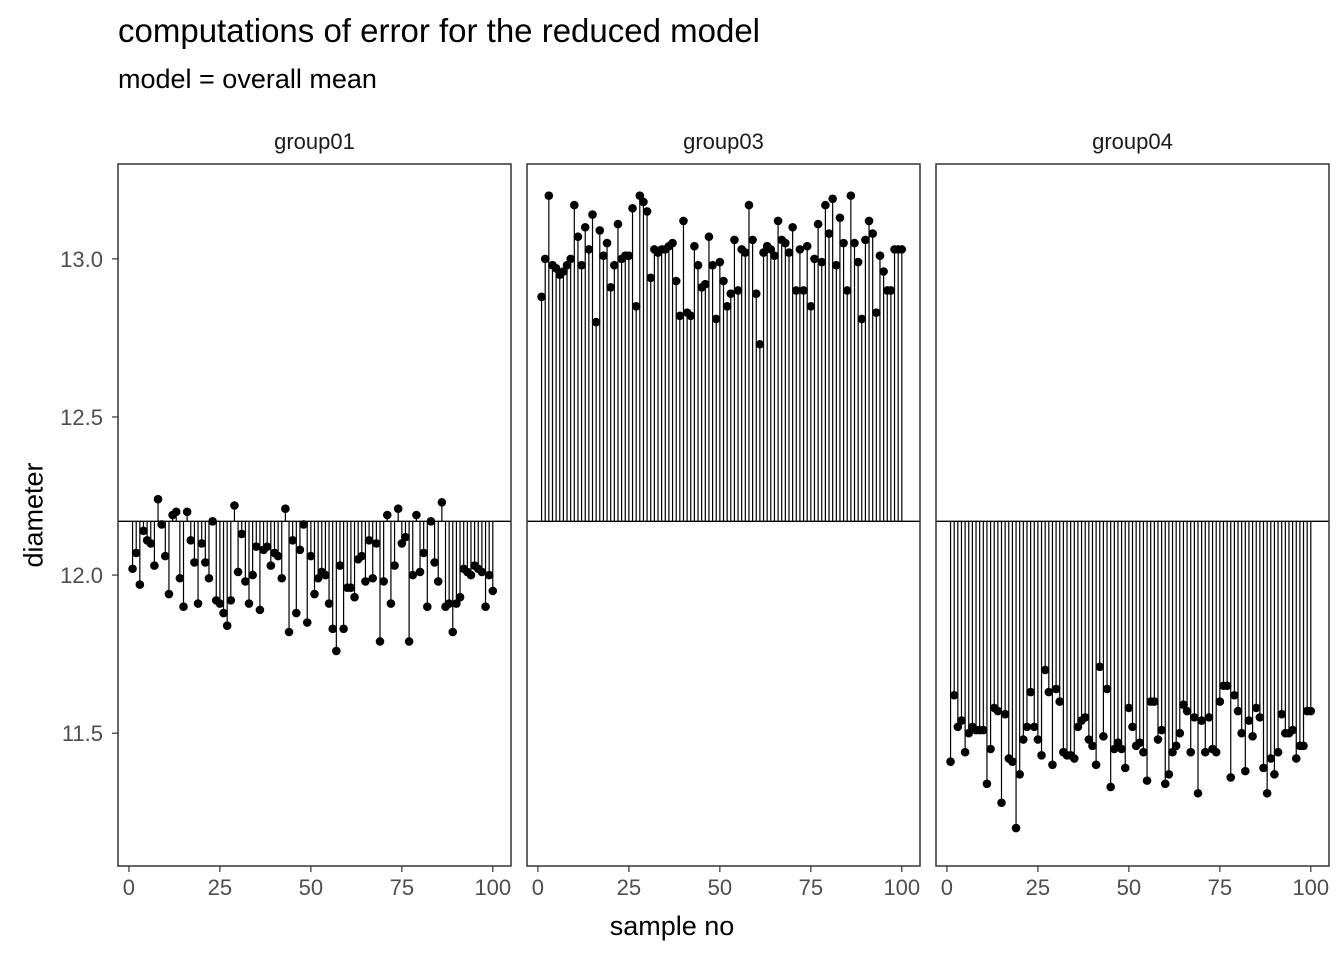  I want to click on y-tick-label: 13.0, so click(81, 259).